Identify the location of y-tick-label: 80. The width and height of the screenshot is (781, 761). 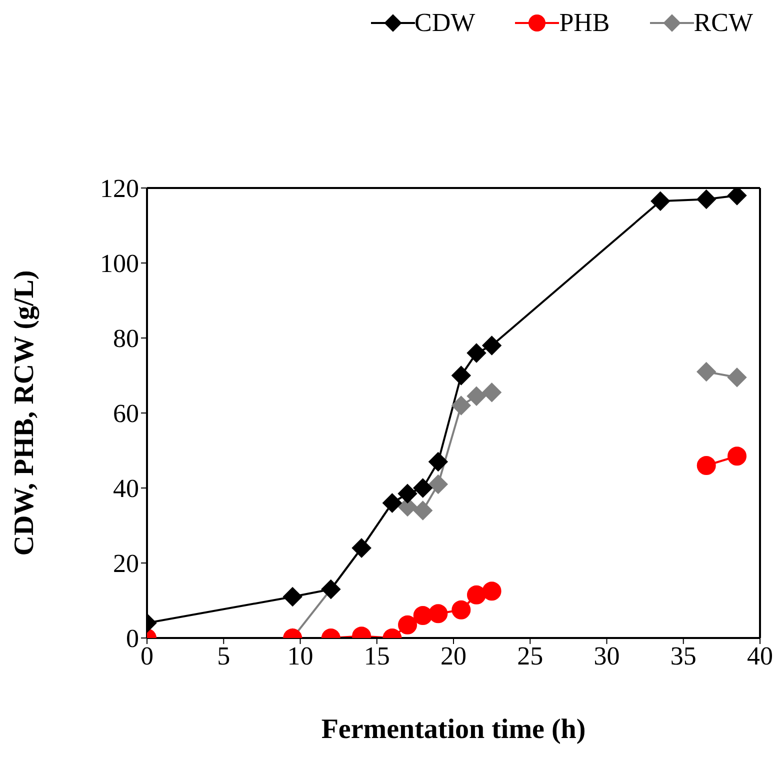
(126, 339).